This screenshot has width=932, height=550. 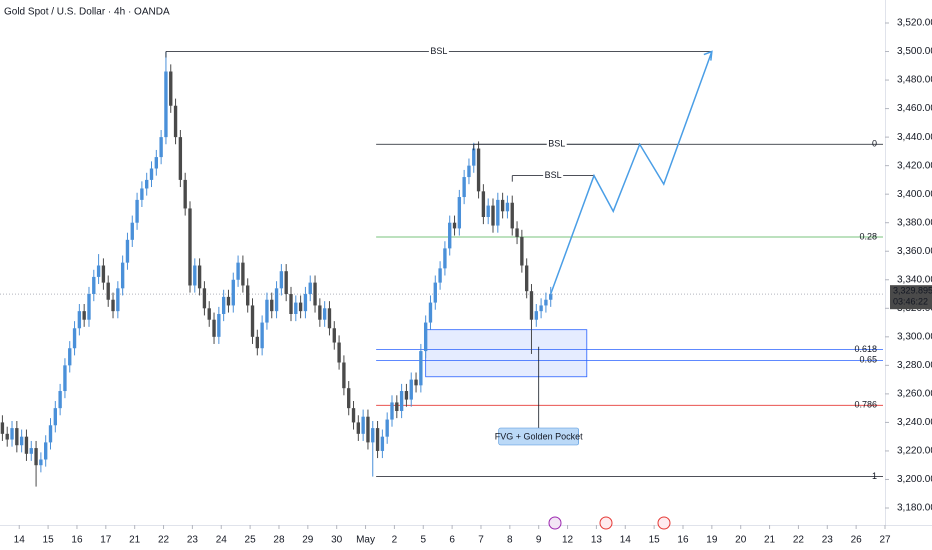 I want to click on y-tick-label: 3,260.000, so click(x=914, y=394).